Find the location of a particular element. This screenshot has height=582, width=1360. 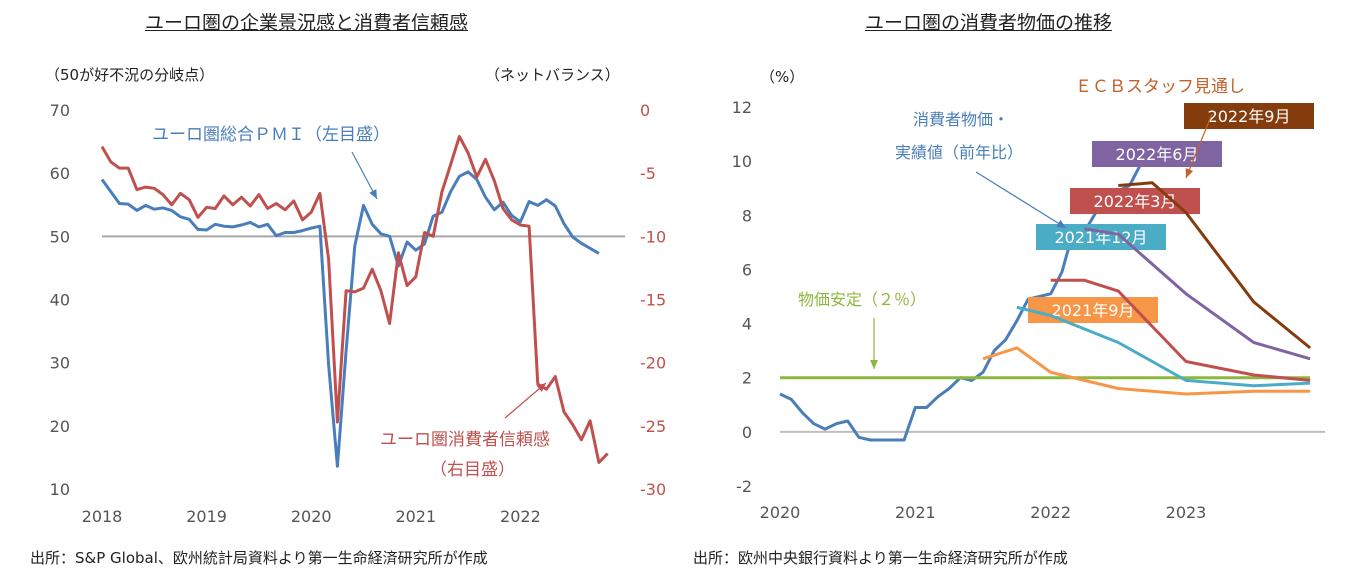

y-tick-left-10: 10 is located at coordinates (60, 489).